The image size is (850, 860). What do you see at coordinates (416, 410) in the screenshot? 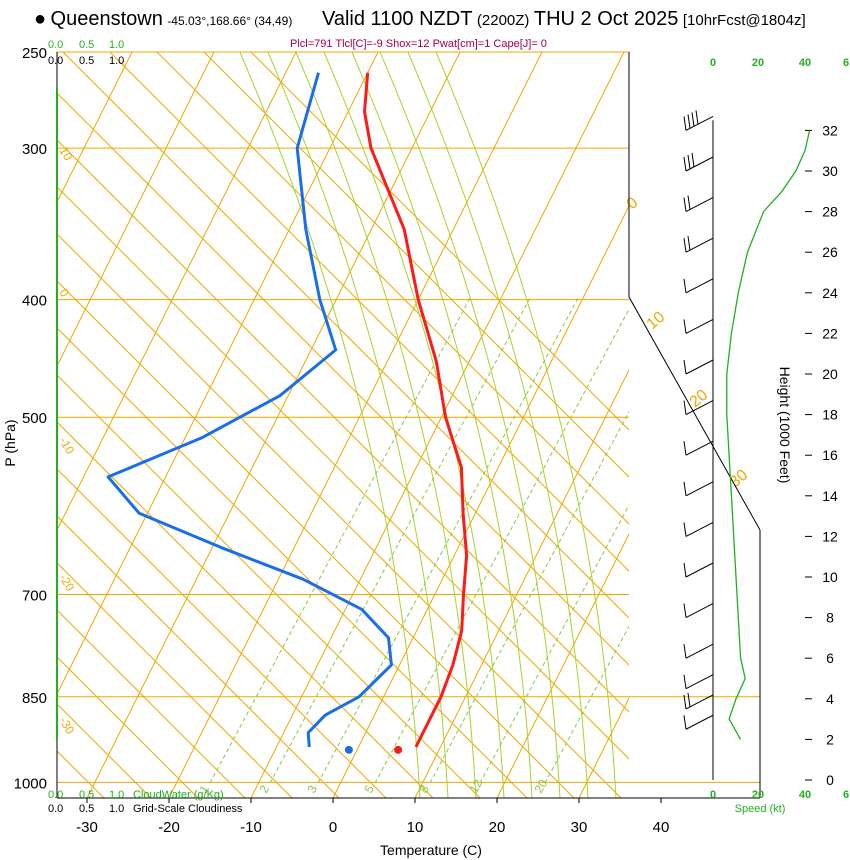
I see `temperature-profile-line` at bounding box center [416, 410].